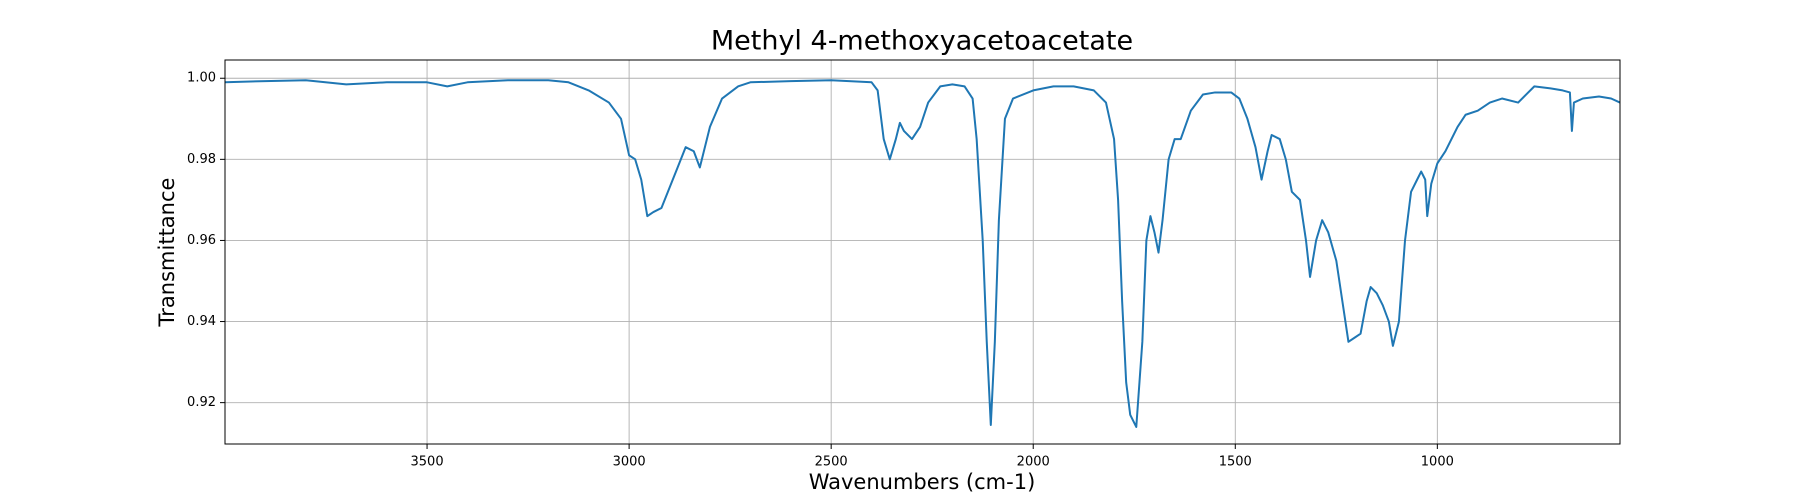  Describe the element at coordinates (201, 402) in the screenshot. I see `y-tick-label: 0.92` at that location.